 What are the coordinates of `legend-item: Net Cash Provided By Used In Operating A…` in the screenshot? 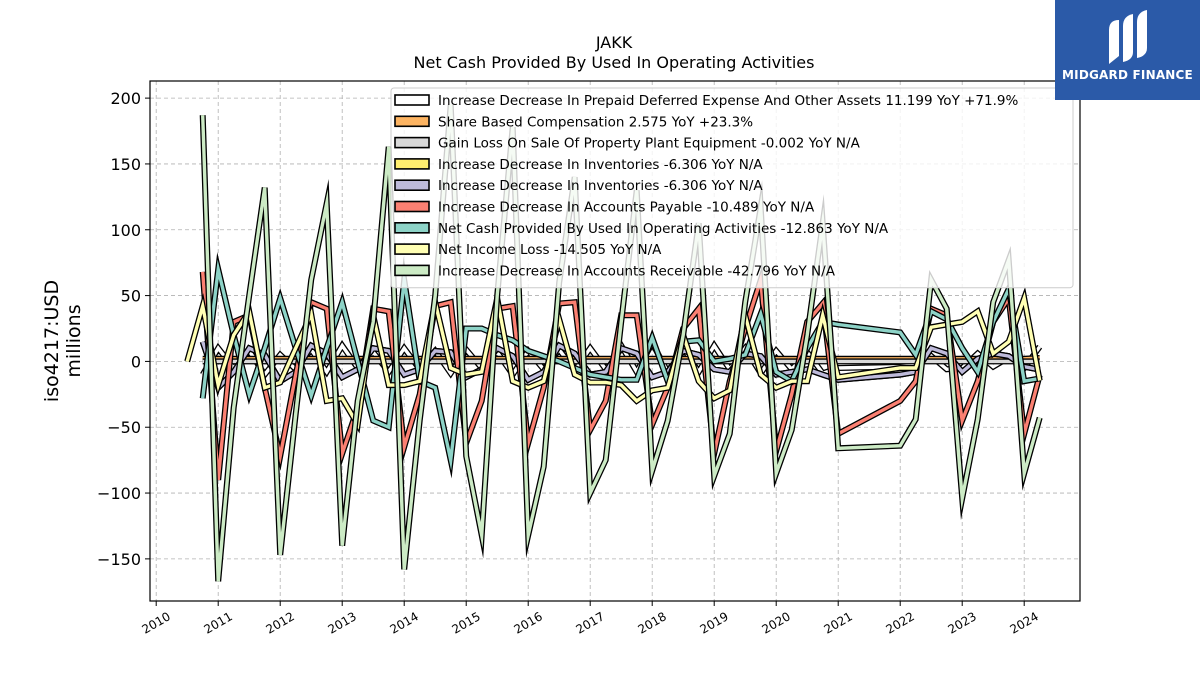 It's located at (641, 229).